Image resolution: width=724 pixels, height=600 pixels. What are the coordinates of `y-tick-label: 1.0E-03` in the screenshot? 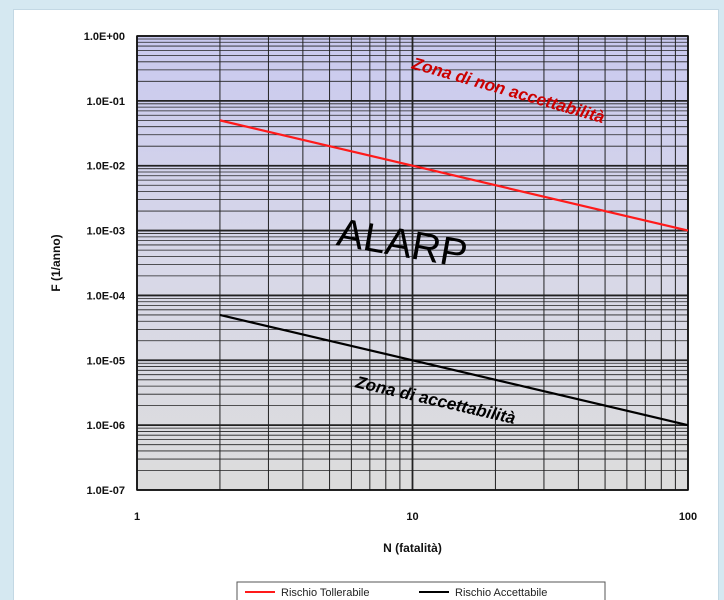 It's located at (105, 232).